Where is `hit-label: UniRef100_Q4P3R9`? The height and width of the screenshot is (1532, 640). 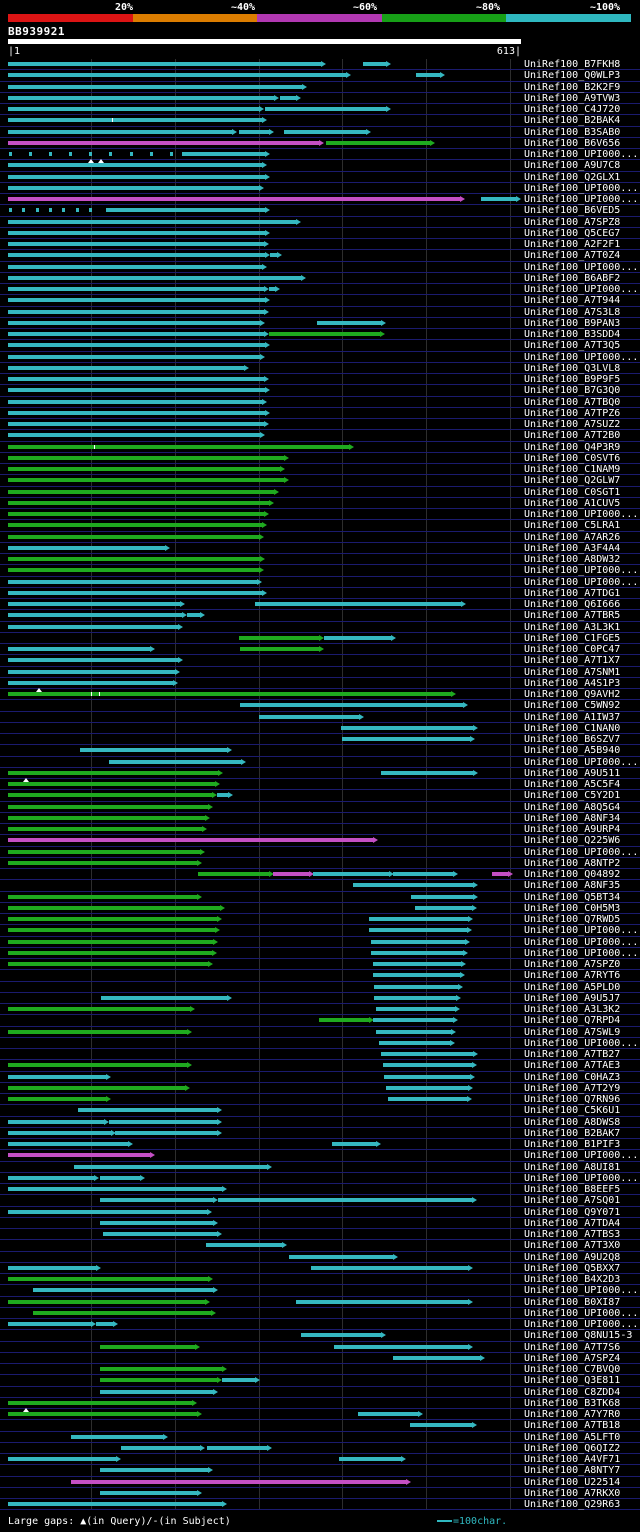 hit-label: UniRef100_Q4P3R9 is located at coordinates (572, 447).